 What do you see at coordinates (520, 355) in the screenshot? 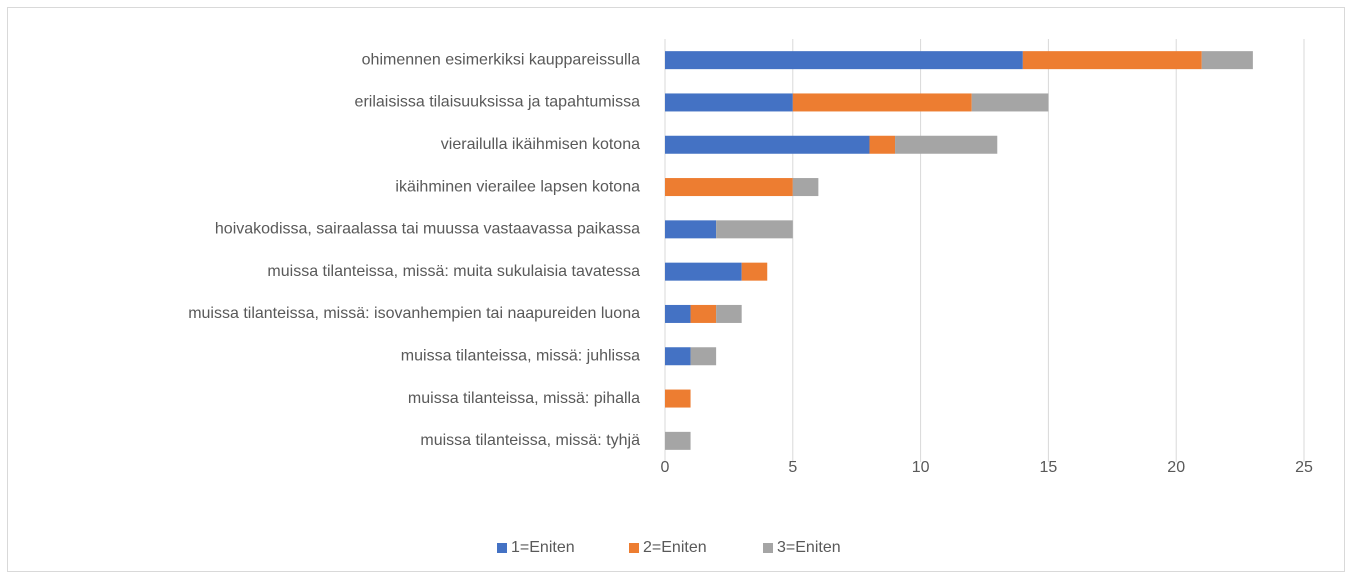
I see `y-tick-label: muissa tilanteissa, missä: juhlissa` at bounding box center [520, 355].